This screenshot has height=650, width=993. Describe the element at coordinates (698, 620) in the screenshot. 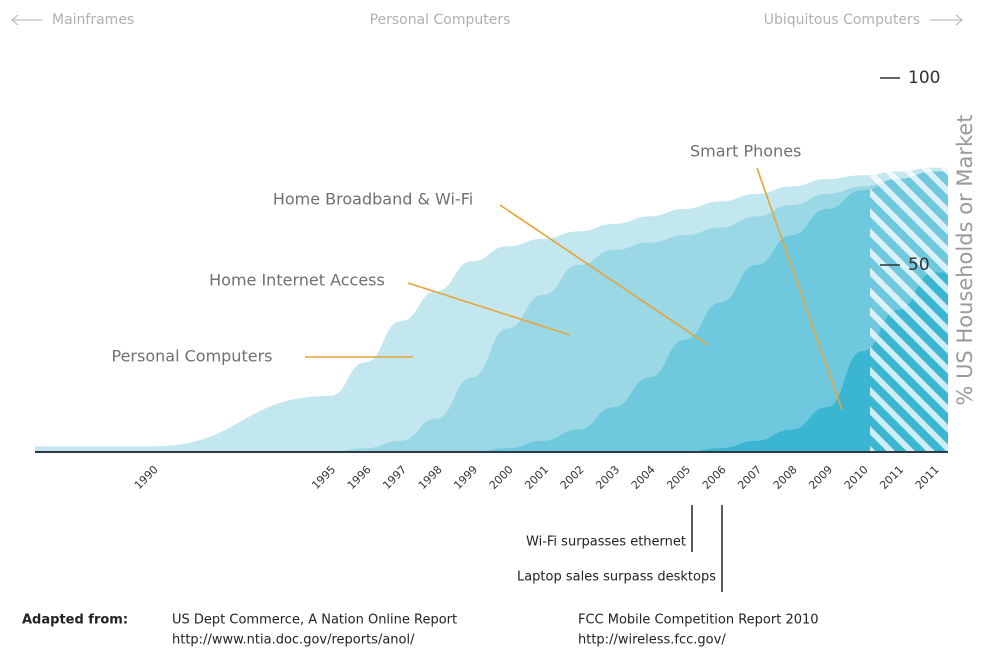

I see `source-text: FCC Mobile Competition Report 2010` at that location.